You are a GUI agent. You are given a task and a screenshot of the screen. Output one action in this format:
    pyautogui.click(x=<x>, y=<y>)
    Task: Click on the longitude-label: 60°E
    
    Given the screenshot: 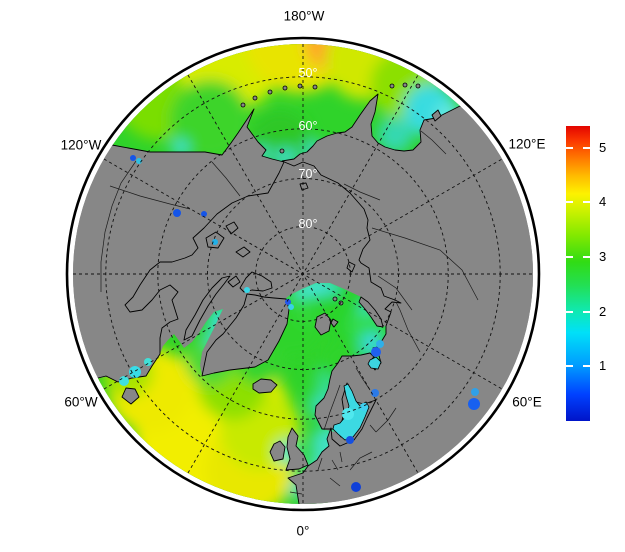 What is the action you would take?
    pyautogui.click(x=526, y=402)
    